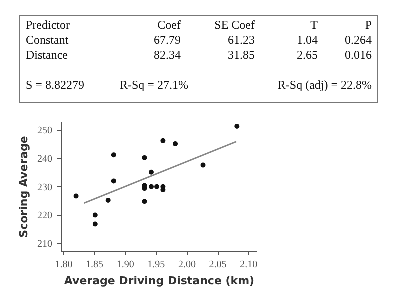 Image resolution: width=418 pixels, height=296 pixels. What do you see at coordinates (45, 131) in the screenshot?
I see `y-tick-label: 250` at bounding box center [45, 131].